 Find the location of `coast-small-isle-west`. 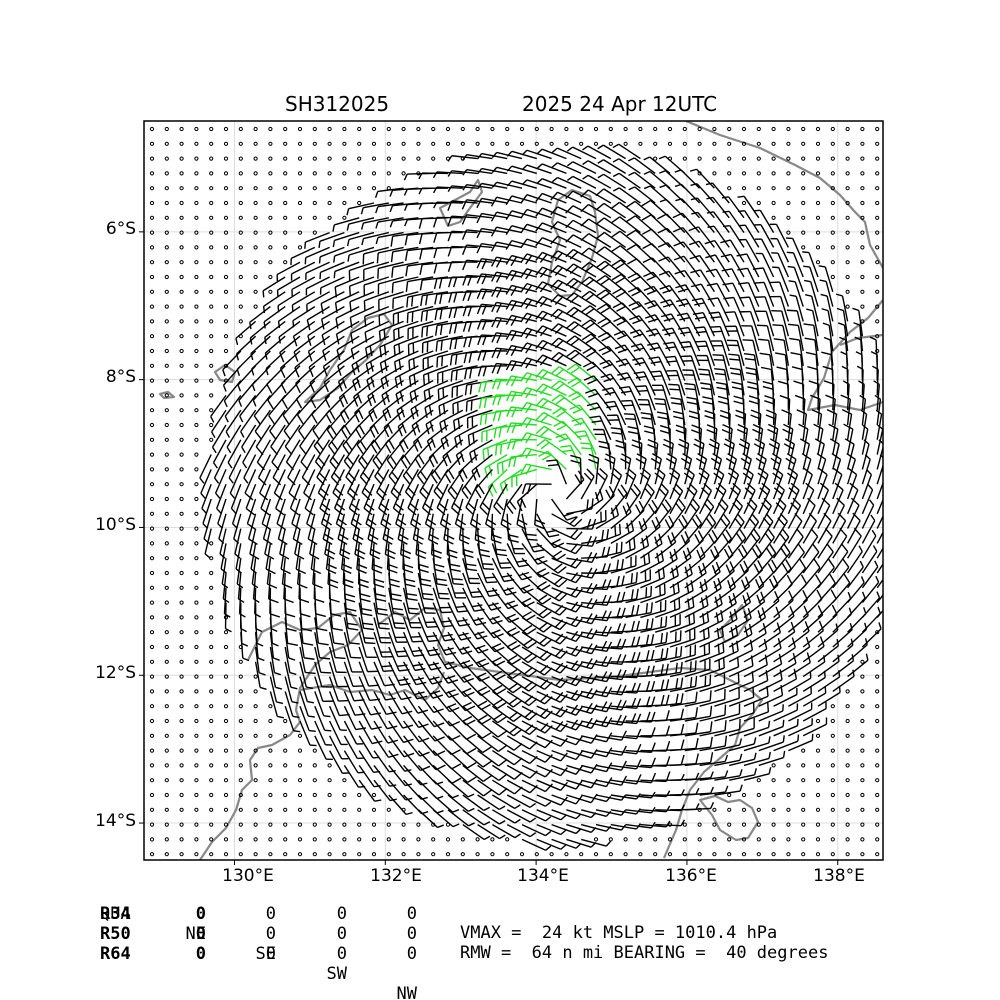

coast-small-isle-west is located at coordinates (225, 373).